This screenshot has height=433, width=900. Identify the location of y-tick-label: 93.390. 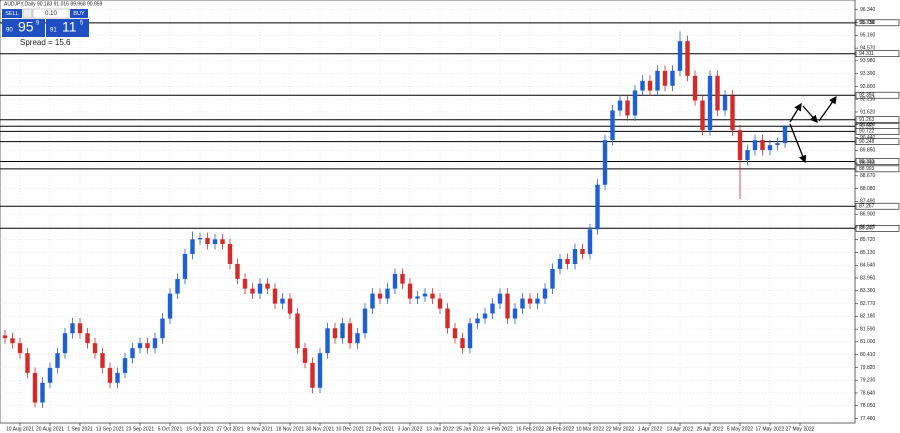
(868, 74).